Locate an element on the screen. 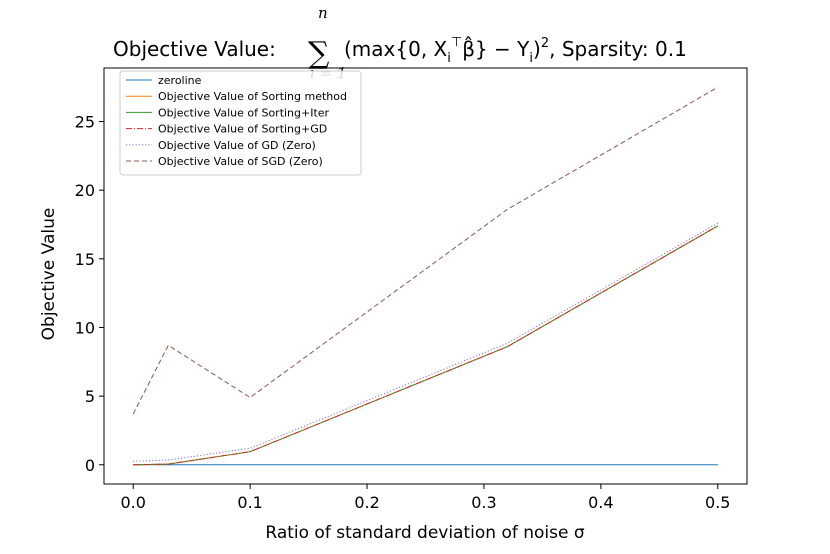 The height and width of the screenshot is (554, 830). legend-label-0: zeroline is located at coordinates (180, 80).